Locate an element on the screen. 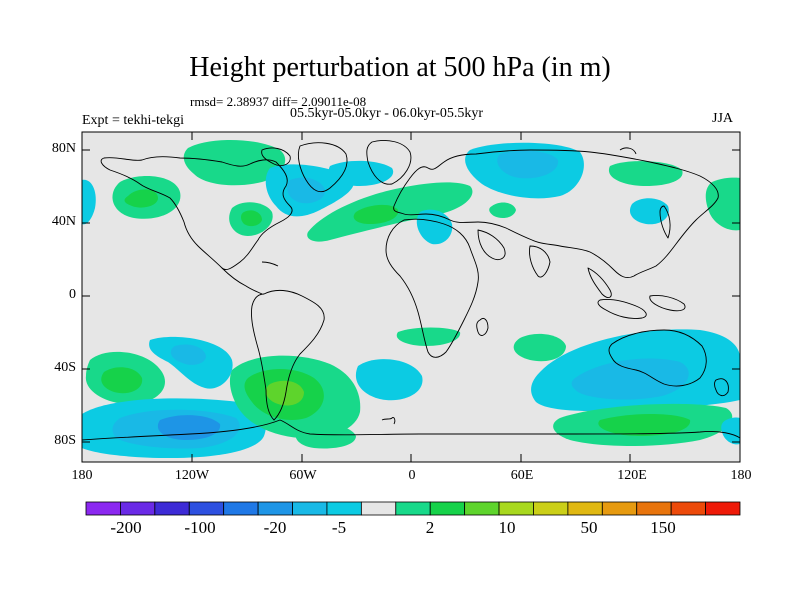 This screenshot has width=800, height=600. colorbar-label: 150 is located at coordinates (663, 527).